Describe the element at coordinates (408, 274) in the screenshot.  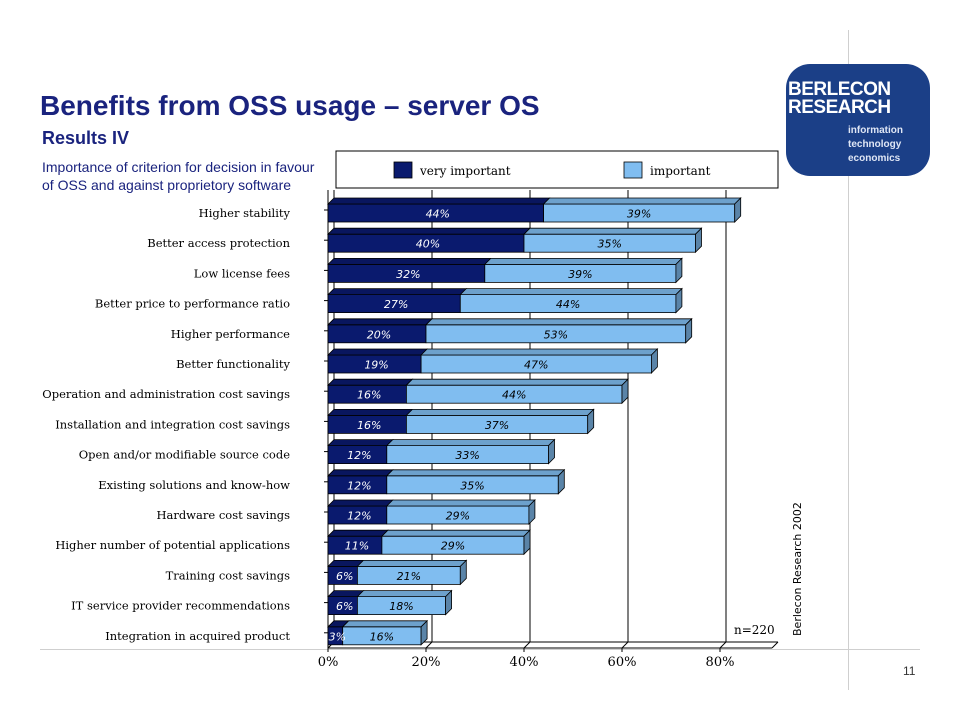
I see `data-label-very-important: 32%` at that location.